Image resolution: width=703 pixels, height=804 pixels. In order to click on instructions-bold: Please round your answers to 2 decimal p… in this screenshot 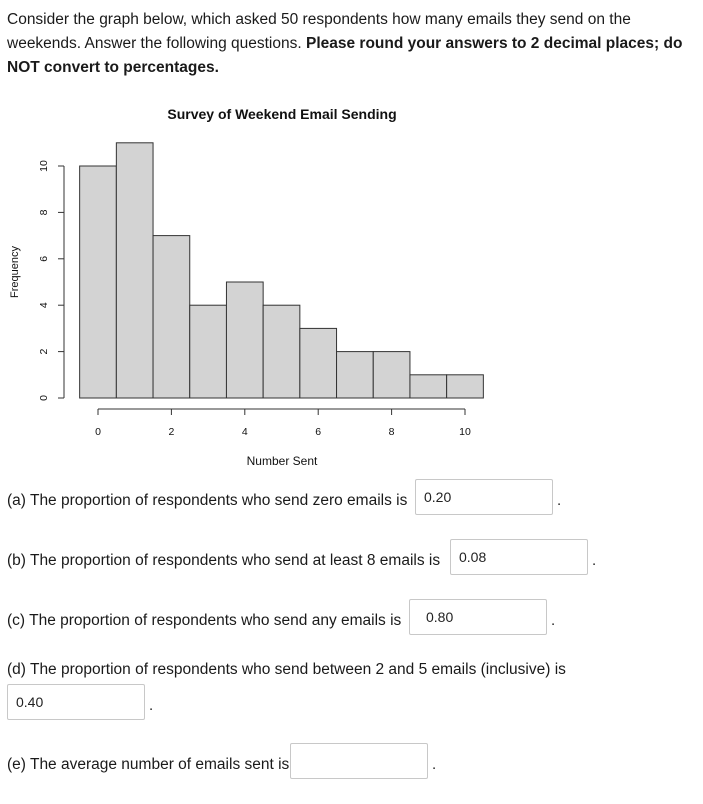, I will do `click(345, 55)`.